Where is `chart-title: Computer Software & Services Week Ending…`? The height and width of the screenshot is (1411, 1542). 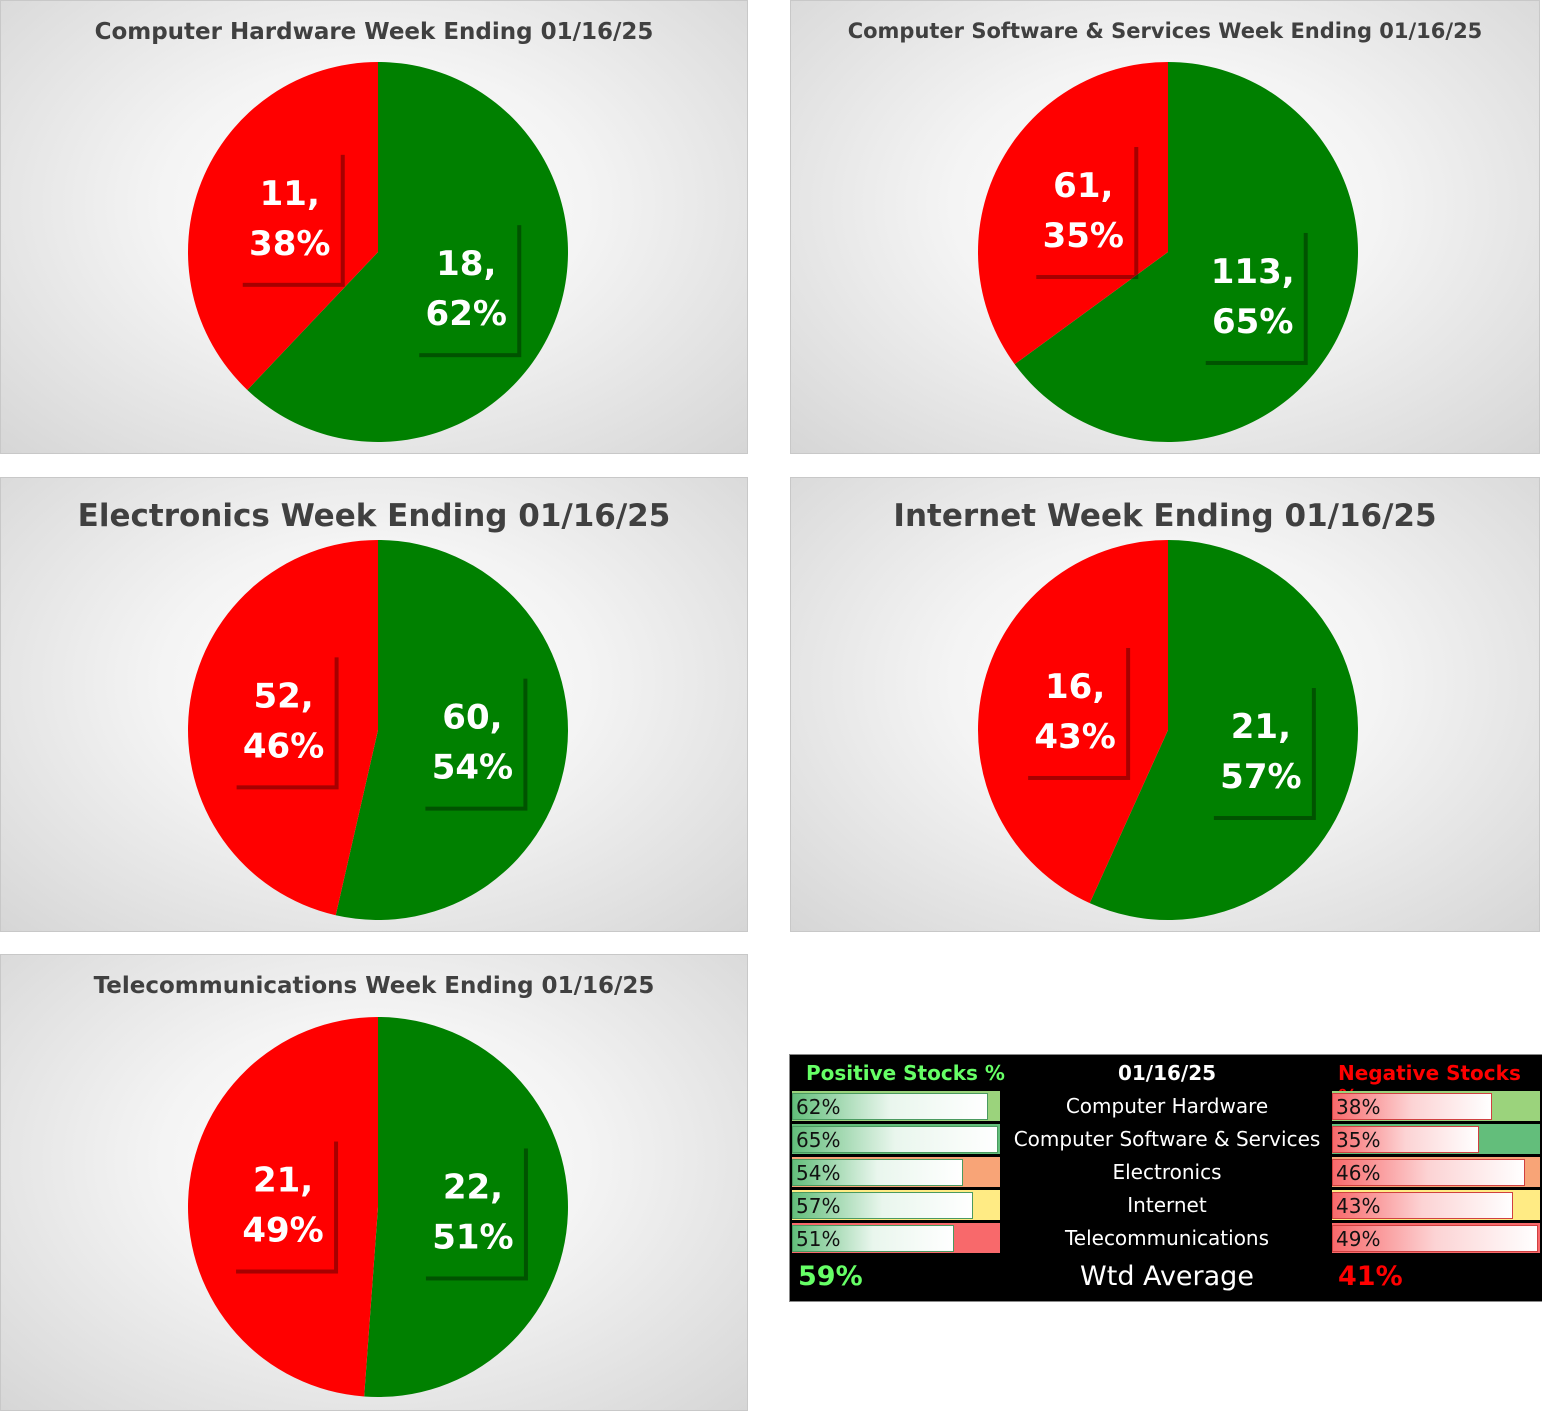 chart-title: Computer Software & Services Week Ending… is located at coordinates (1165, 31).